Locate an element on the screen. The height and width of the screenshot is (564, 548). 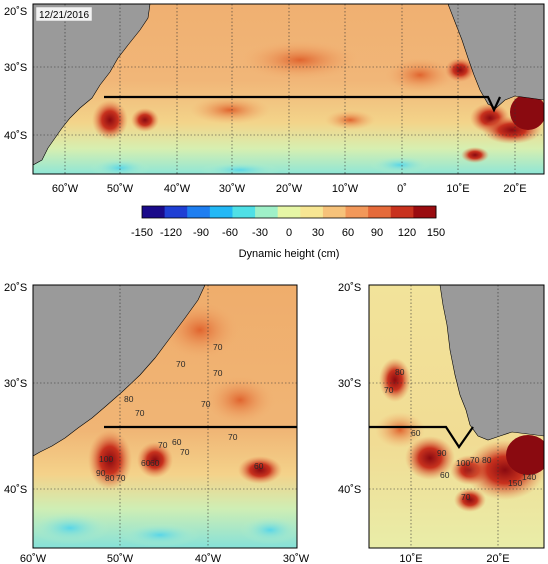
right-lat-label: 20˚S is located at coordinates (349, 288).